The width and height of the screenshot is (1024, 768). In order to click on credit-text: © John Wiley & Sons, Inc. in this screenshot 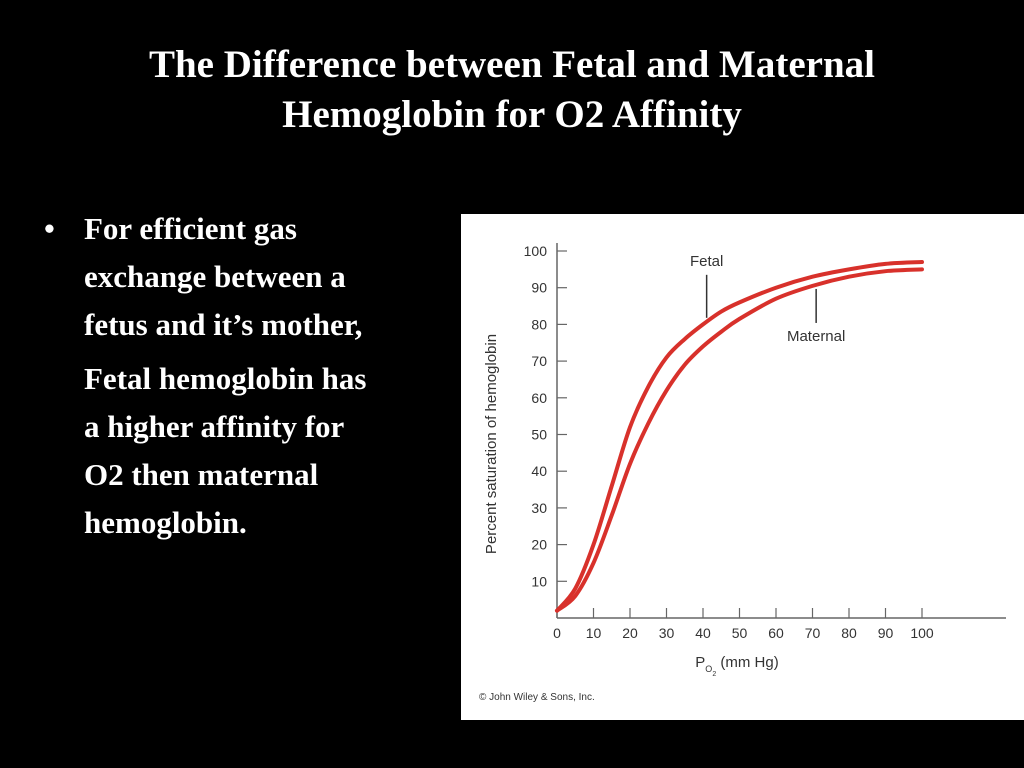, I will do `click(537, 697)`.